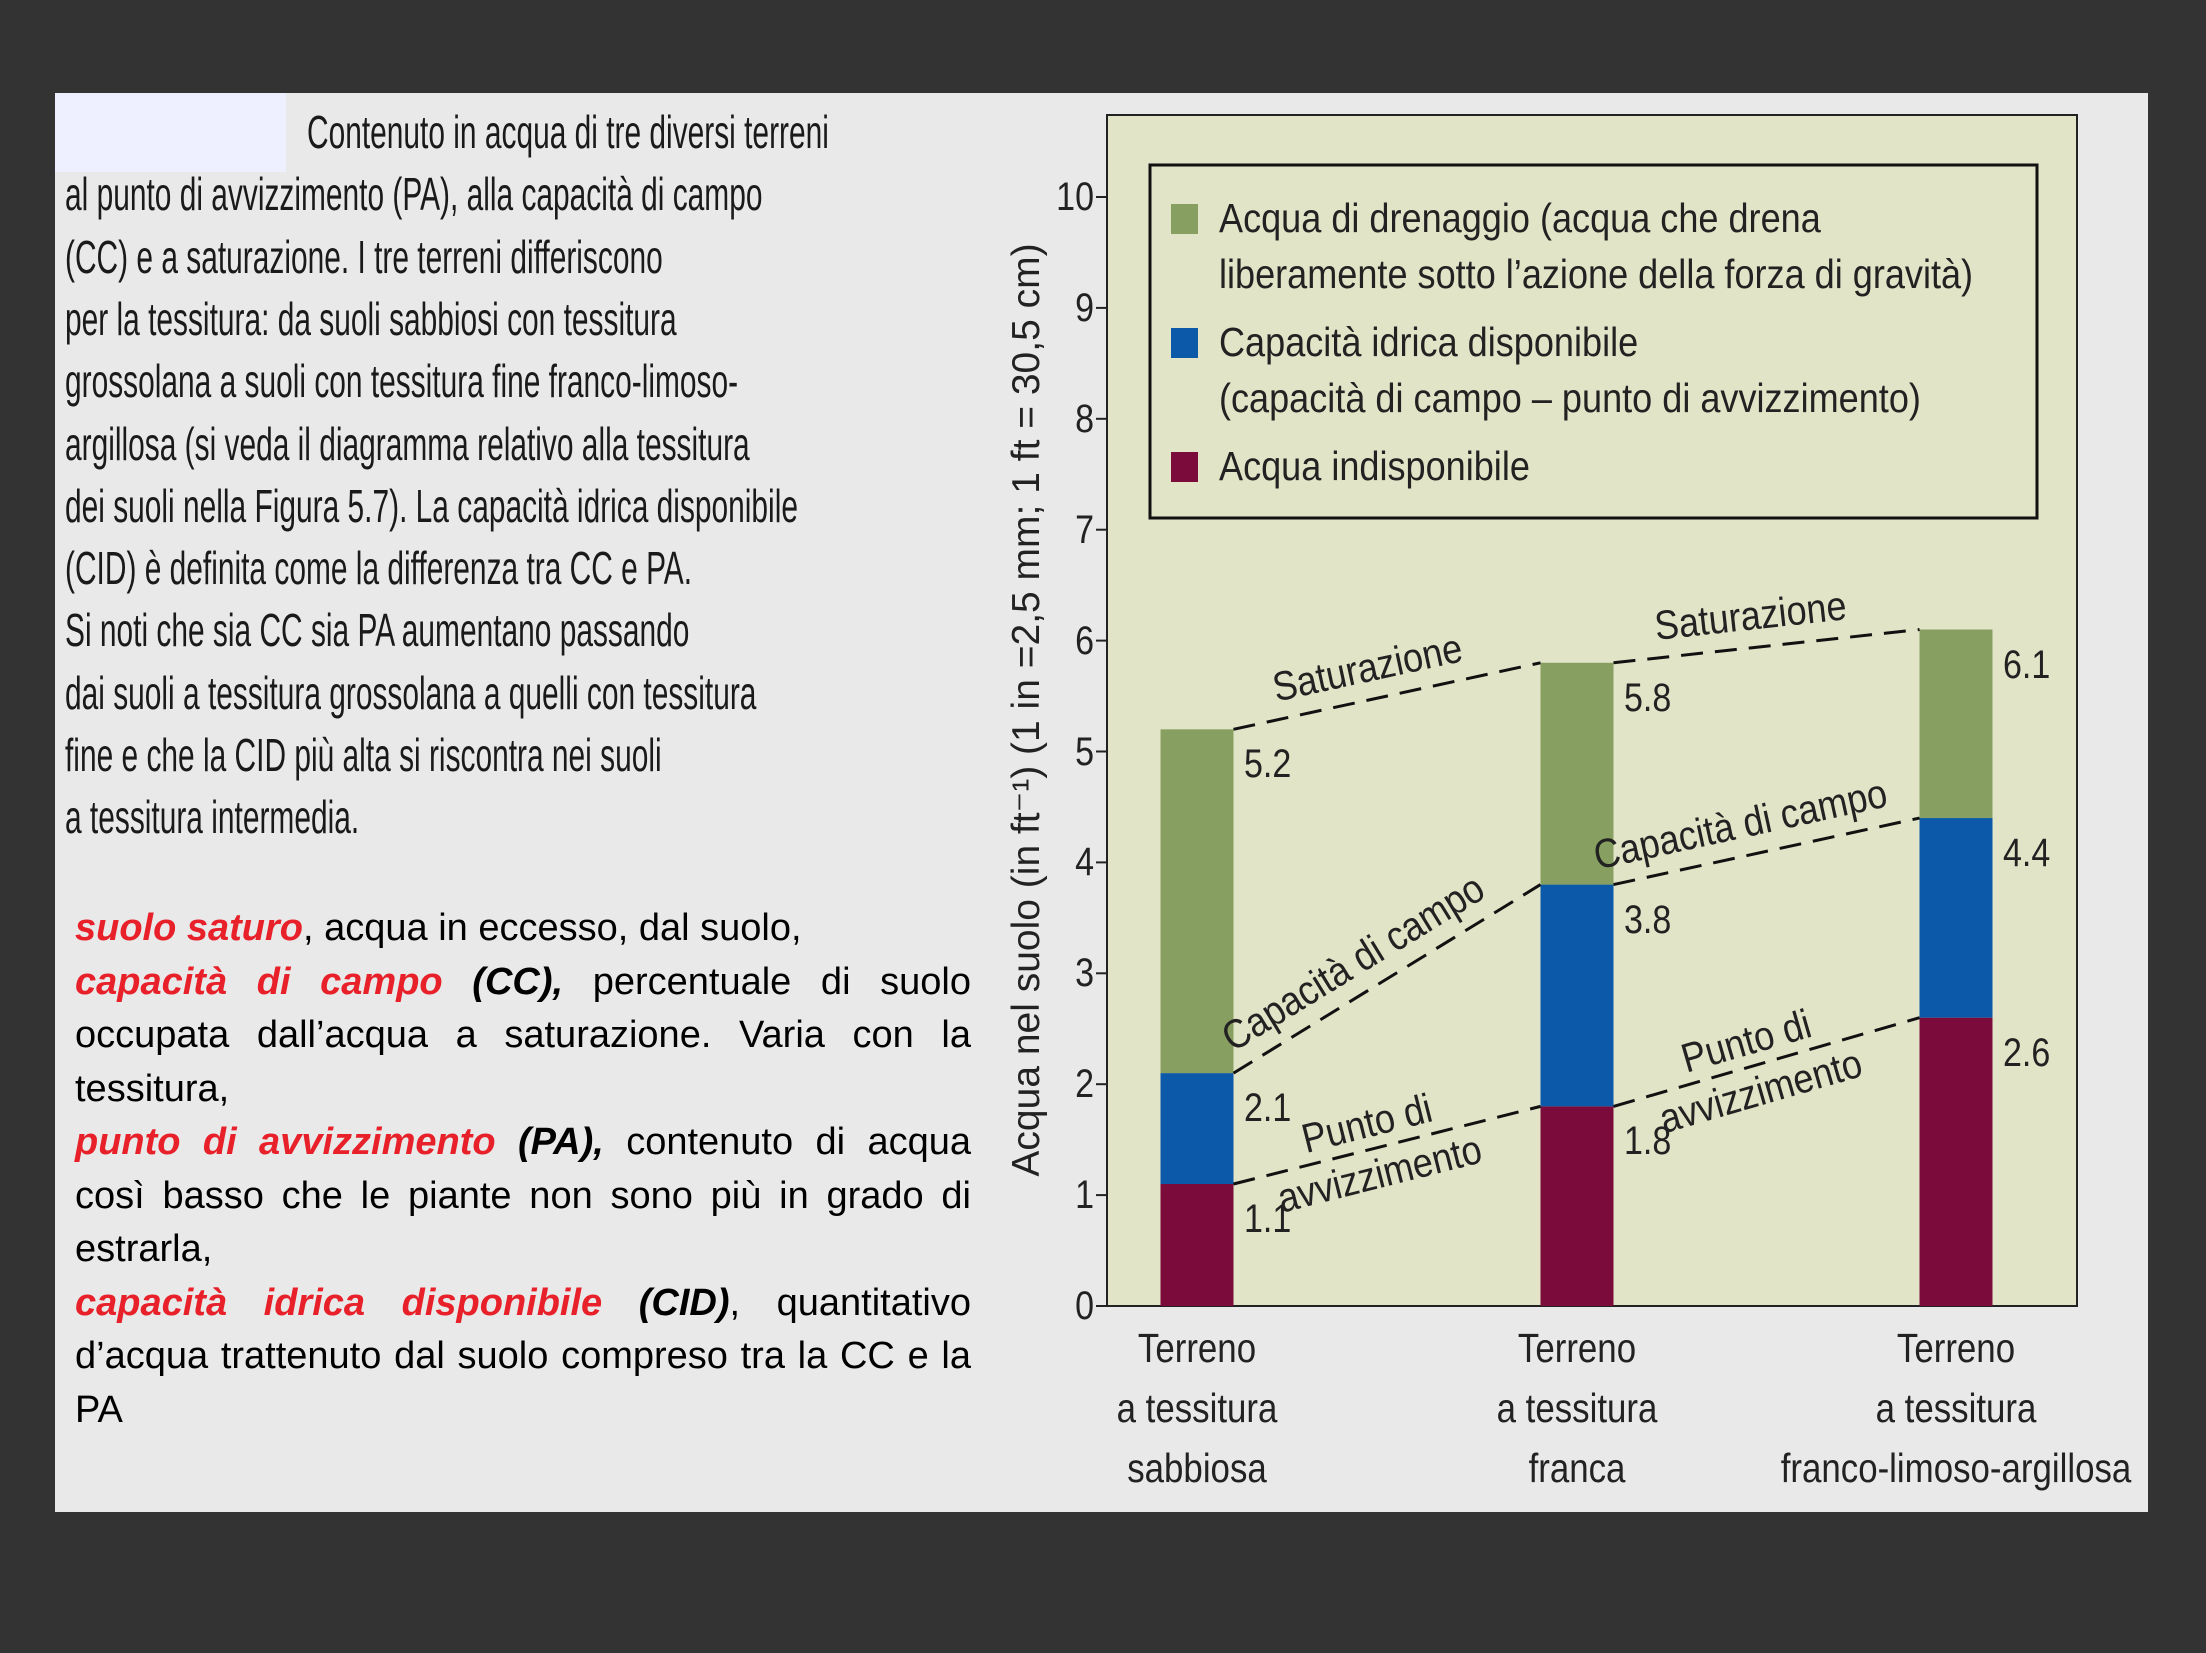 This screenshot has height=1653, width=2206. I want to click on y-tick-label: 9, so click(1084, 307).